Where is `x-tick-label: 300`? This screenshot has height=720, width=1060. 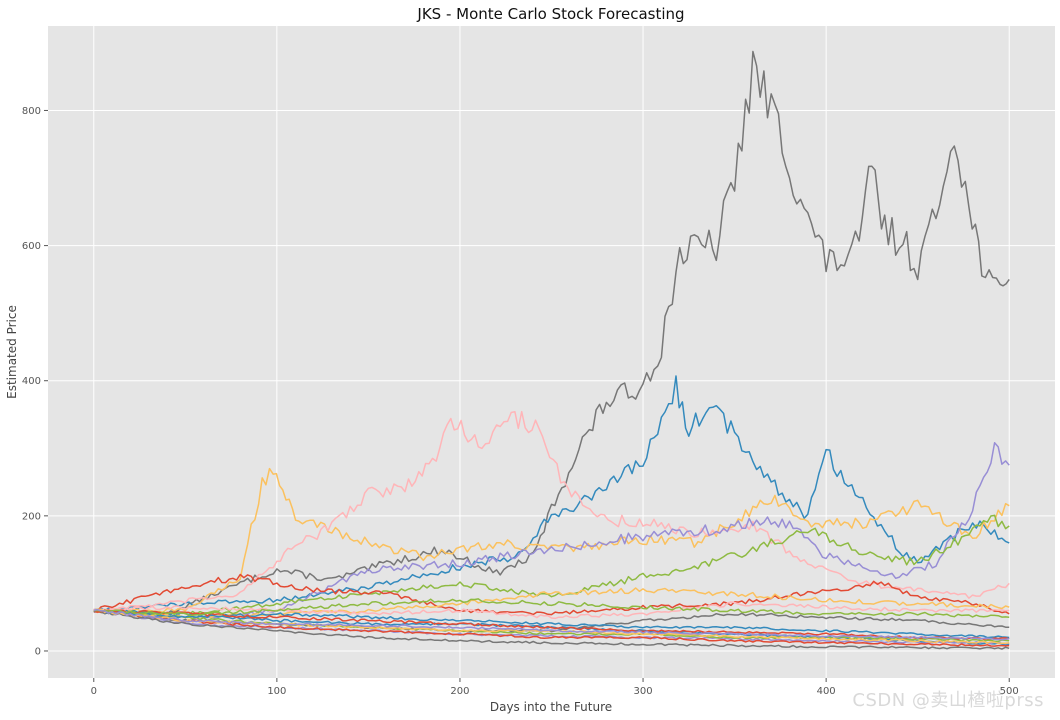
x-tick-label: 300 is located at coordinates (642, 691).